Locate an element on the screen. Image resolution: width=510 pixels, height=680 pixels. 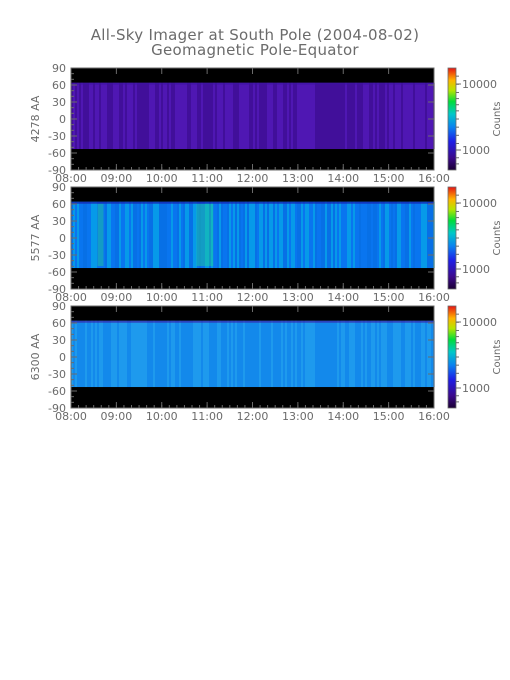
x-tick-label: 13:00 is located at coordinates (298, 178).